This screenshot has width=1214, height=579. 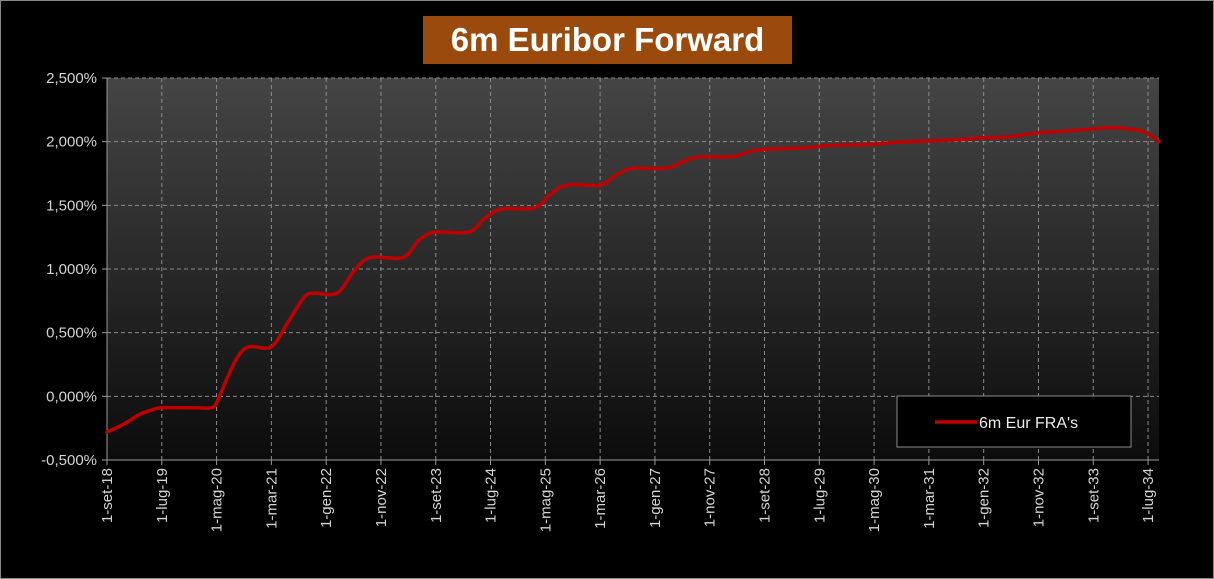 I want to click on legend-label: 6m Eur FRA's, so click(x=1028, y=423).